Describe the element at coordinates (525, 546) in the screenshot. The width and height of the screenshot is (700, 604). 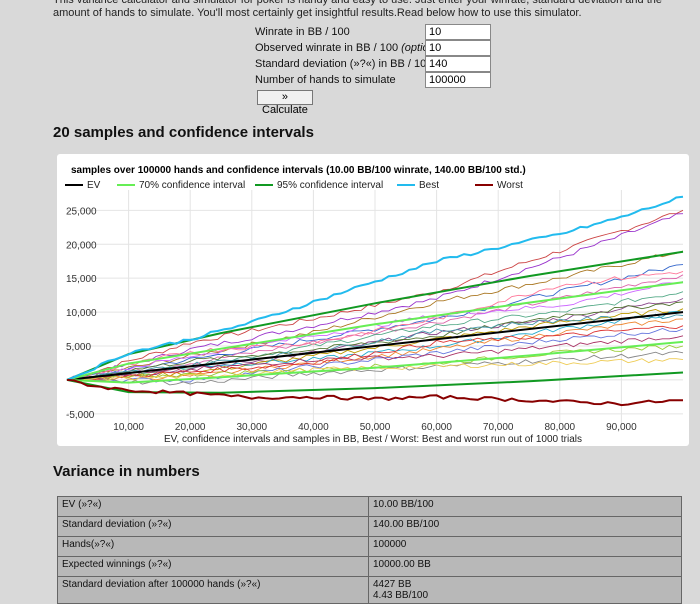
I see `stat-value: 100000` at that location.